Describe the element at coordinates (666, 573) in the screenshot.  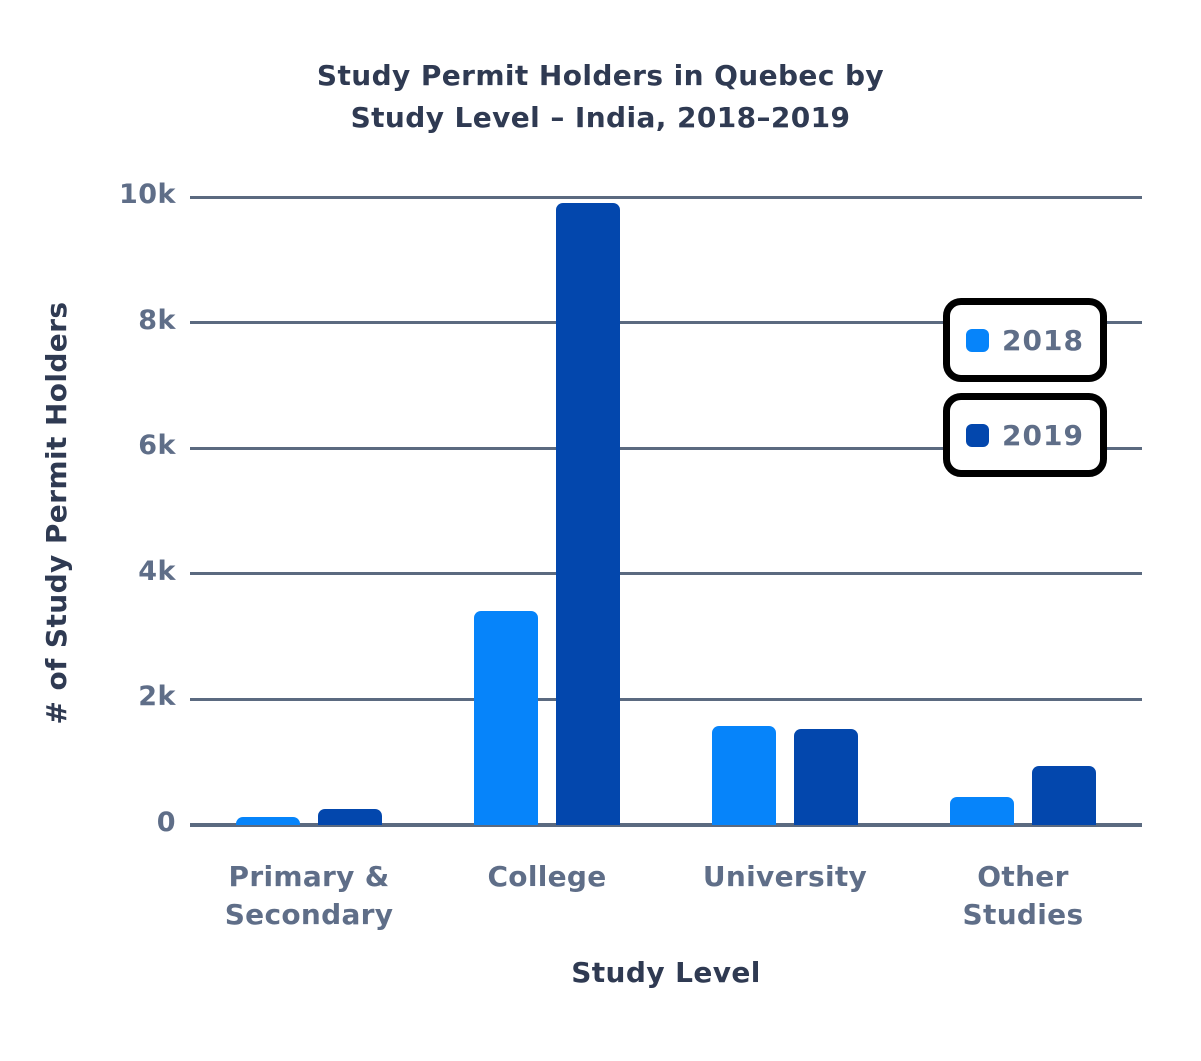
I see `gridline-4k` at that location.